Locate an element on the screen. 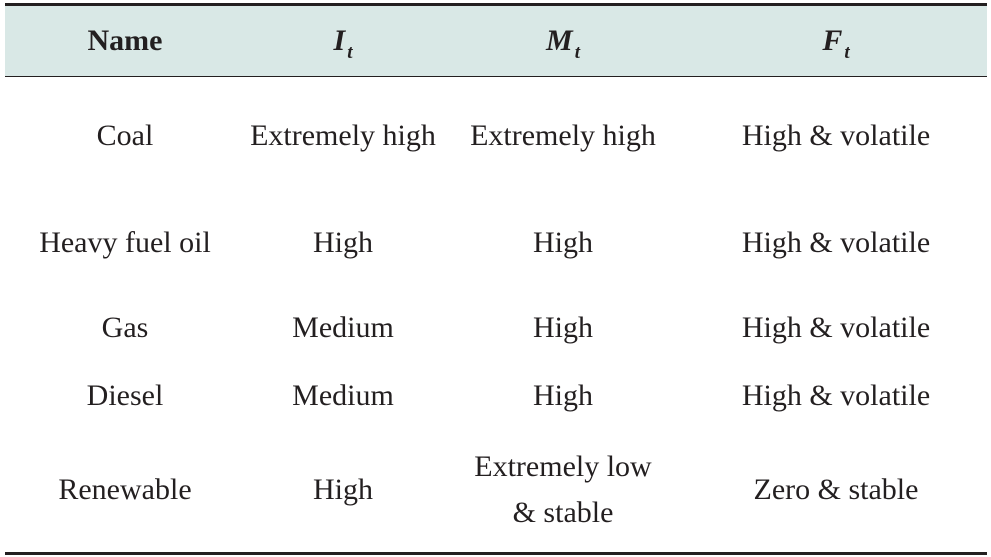  cell-it: Extremely high is located at coordinates (343, 135).